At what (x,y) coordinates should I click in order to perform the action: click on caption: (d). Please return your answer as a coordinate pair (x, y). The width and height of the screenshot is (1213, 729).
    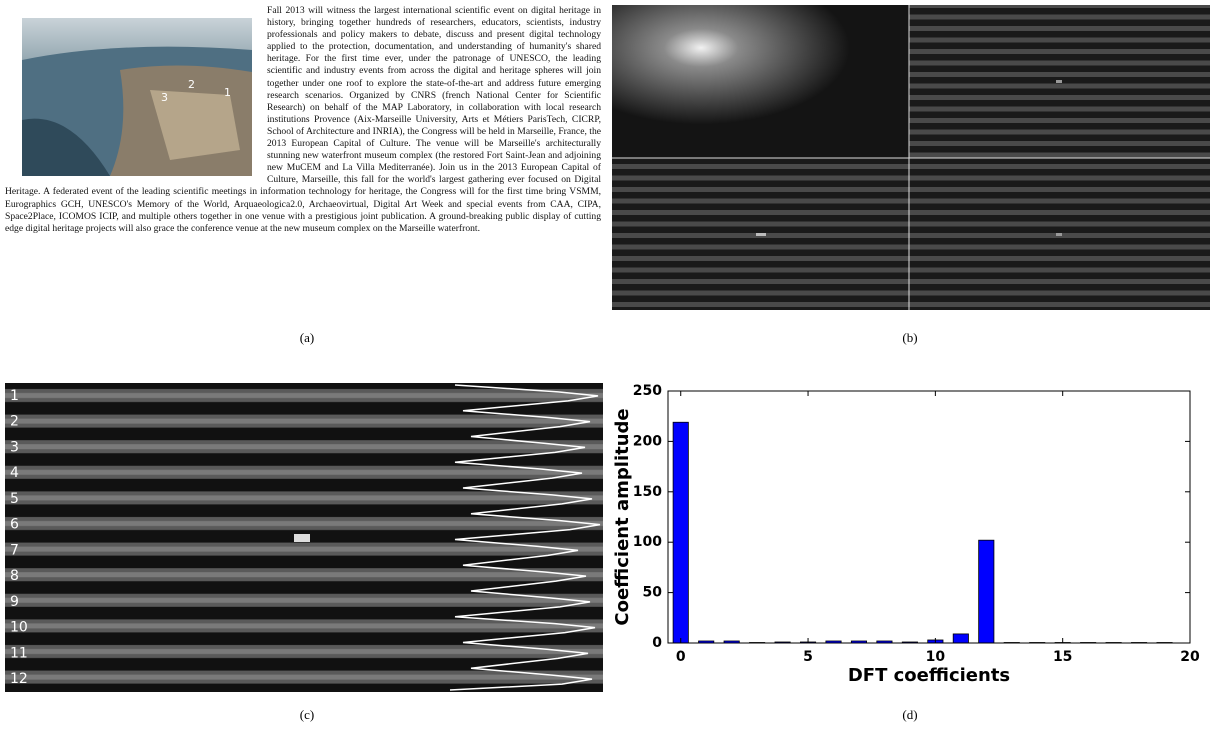
    Looking at the image, I should click on (909, 714).